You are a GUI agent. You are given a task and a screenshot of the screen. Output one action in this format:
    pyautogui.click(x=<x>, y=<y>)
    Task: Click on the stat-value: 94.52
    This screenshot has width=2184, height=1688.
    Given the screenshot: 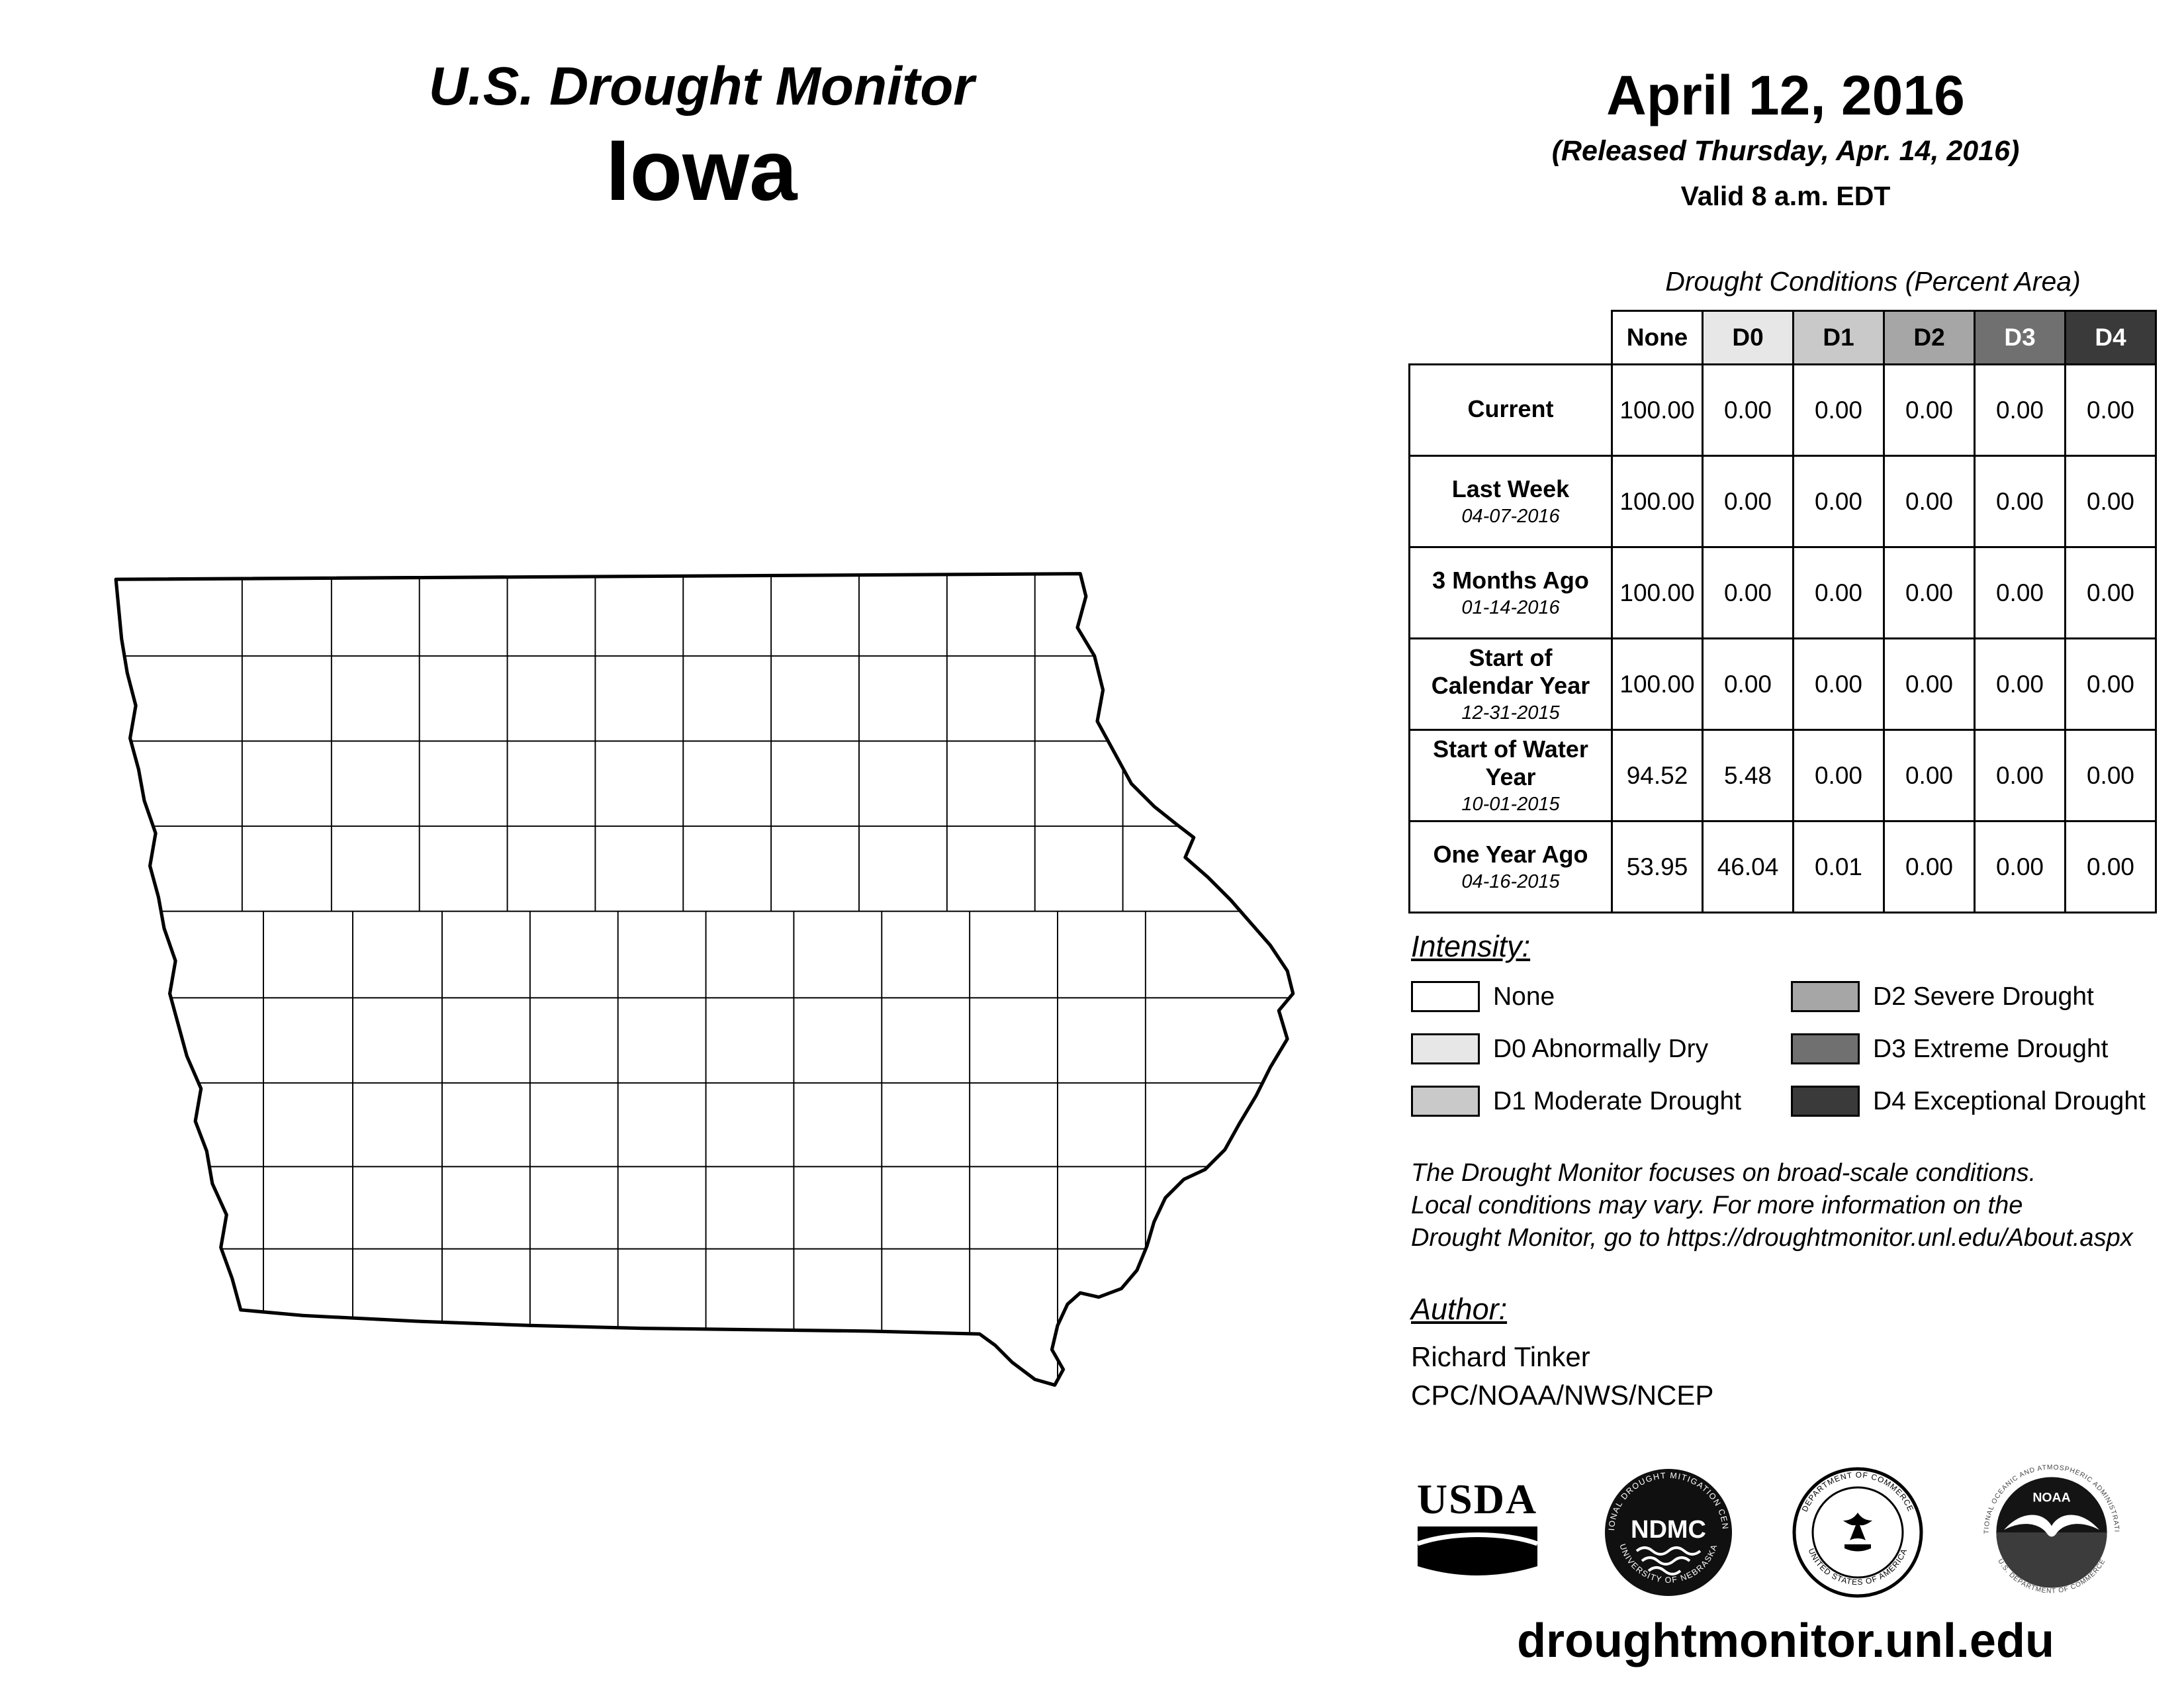 What is the action you would take?
    pyautogui.click(x=1658, y=775)
    